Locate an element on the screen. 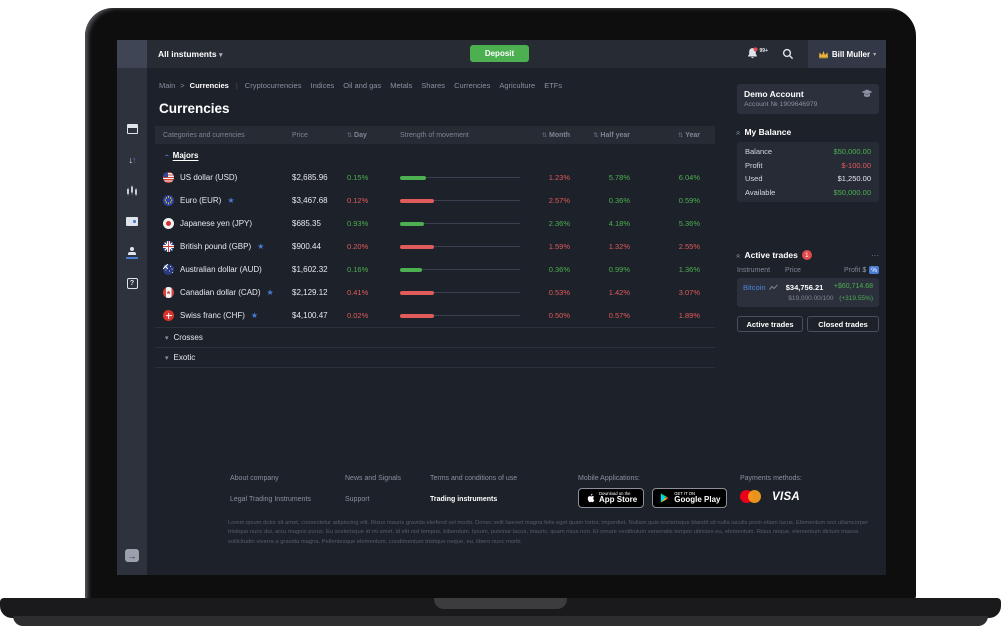 Image resolution: width=1001 pixels, height=630 pixels. account-type: Demo Account is located at coordinates (774, 94).